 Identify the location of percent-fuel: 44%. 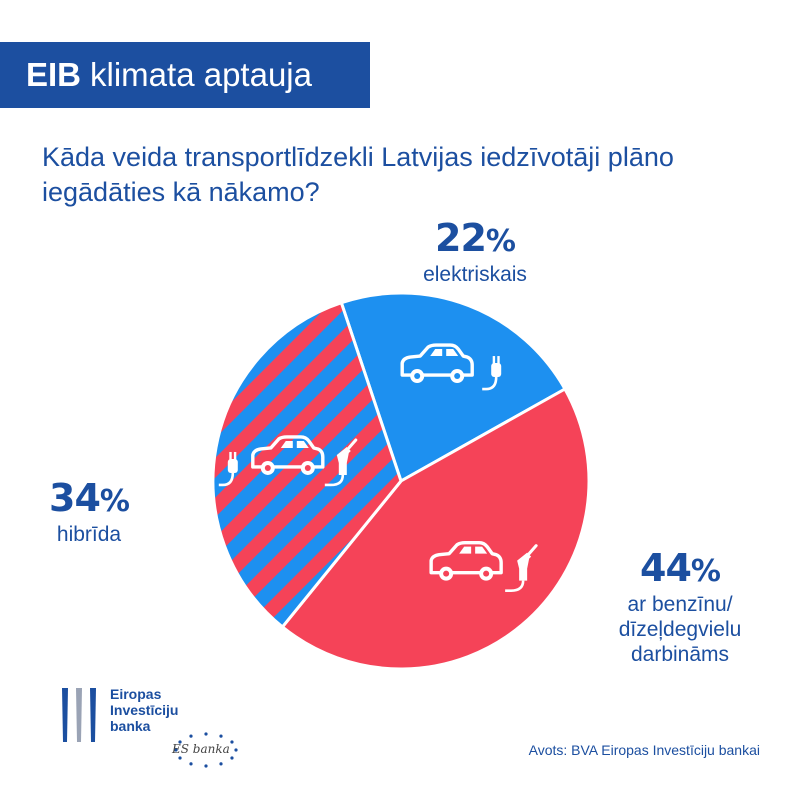
(680, 570).